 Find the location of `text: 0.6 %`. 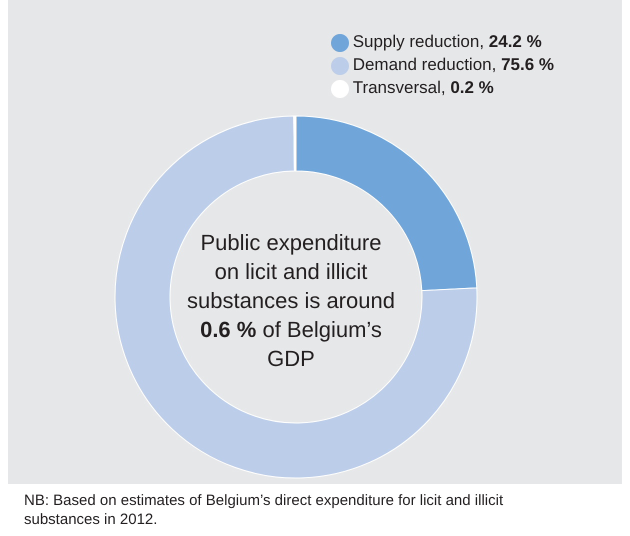

text: 0.6 % is located at coordinates (228, 329).